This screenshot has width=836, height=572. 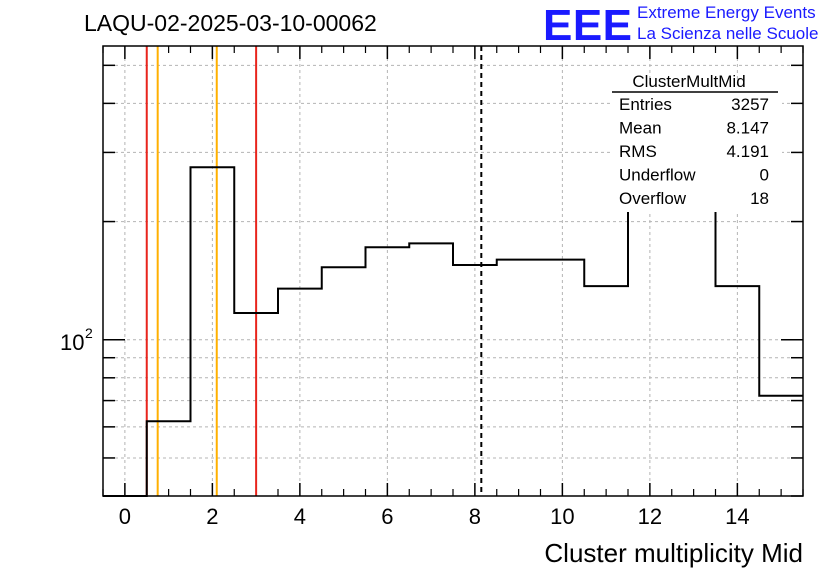 I want to click on stats-value: 18, so click(x=759, y=198).